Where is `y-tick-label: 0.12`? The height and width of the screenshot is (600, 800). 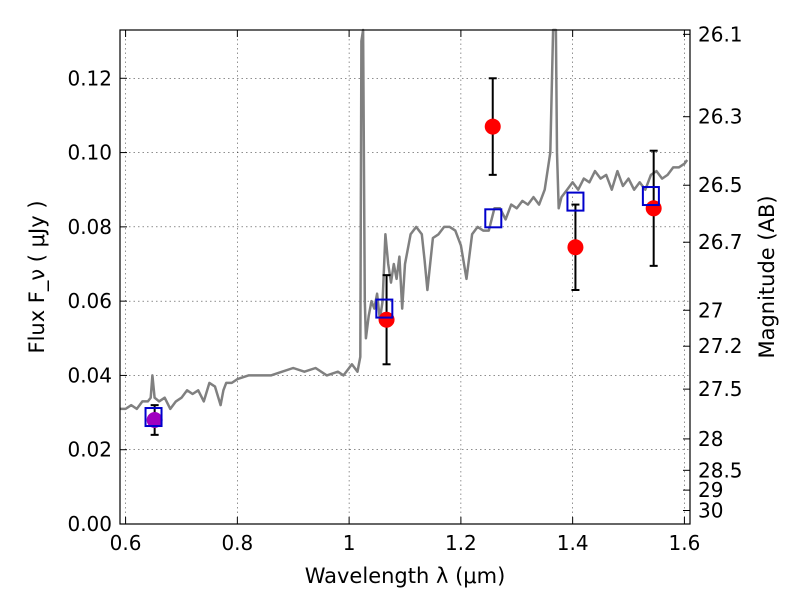 y-tick-label: 0.12 is located at coordinates (89, 78).